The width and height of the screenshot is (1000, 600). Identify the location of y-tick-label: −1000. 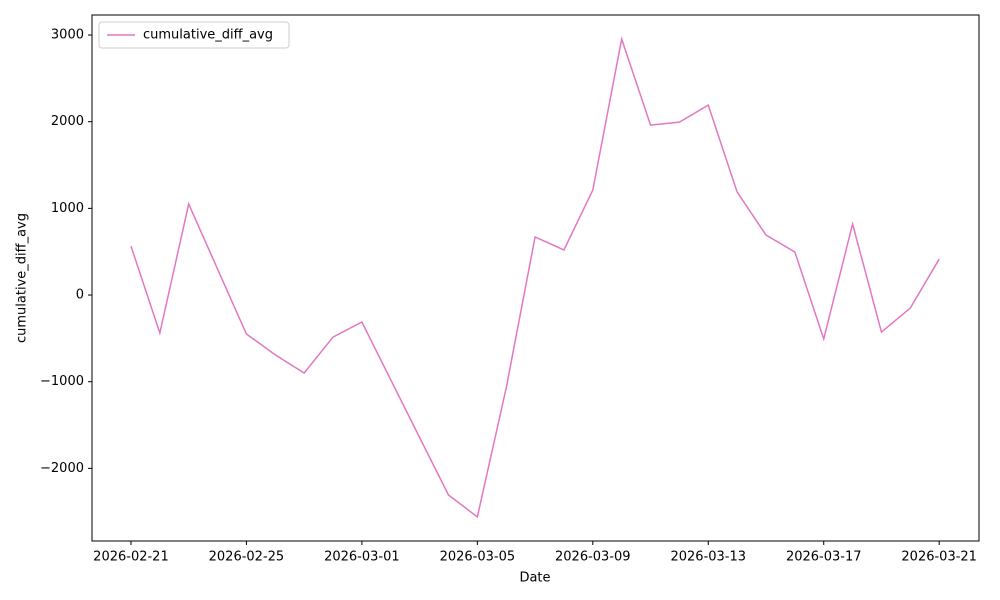
(62, 381).